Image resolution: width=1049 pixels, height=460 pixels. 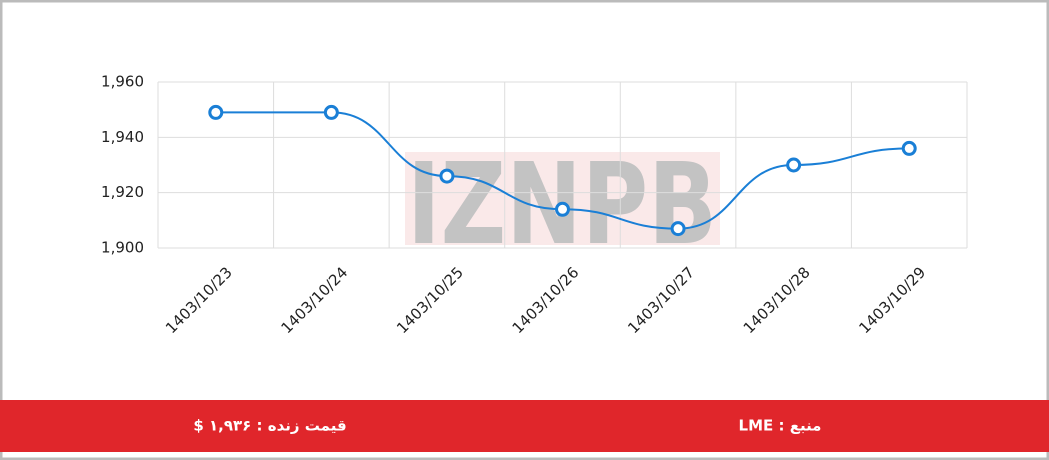 I want to click on footer-band, so click(x=524, y=426).